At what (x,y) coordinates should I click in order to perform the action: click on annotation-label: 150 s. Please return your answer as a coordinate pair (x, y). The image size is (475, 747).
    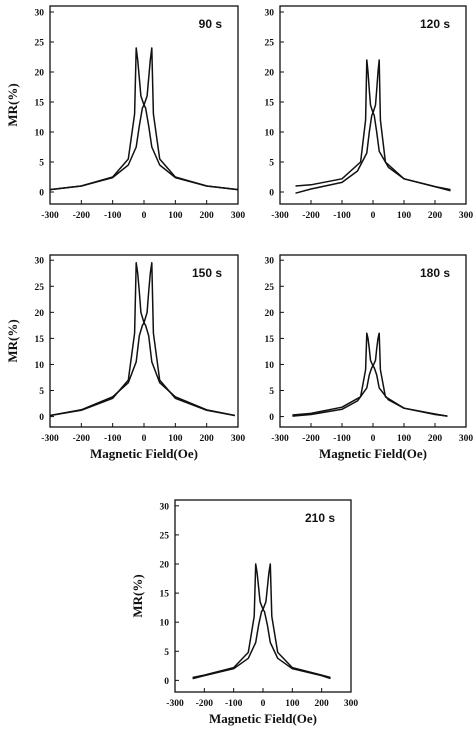
    Looking at the image, I should click on (207, 273).